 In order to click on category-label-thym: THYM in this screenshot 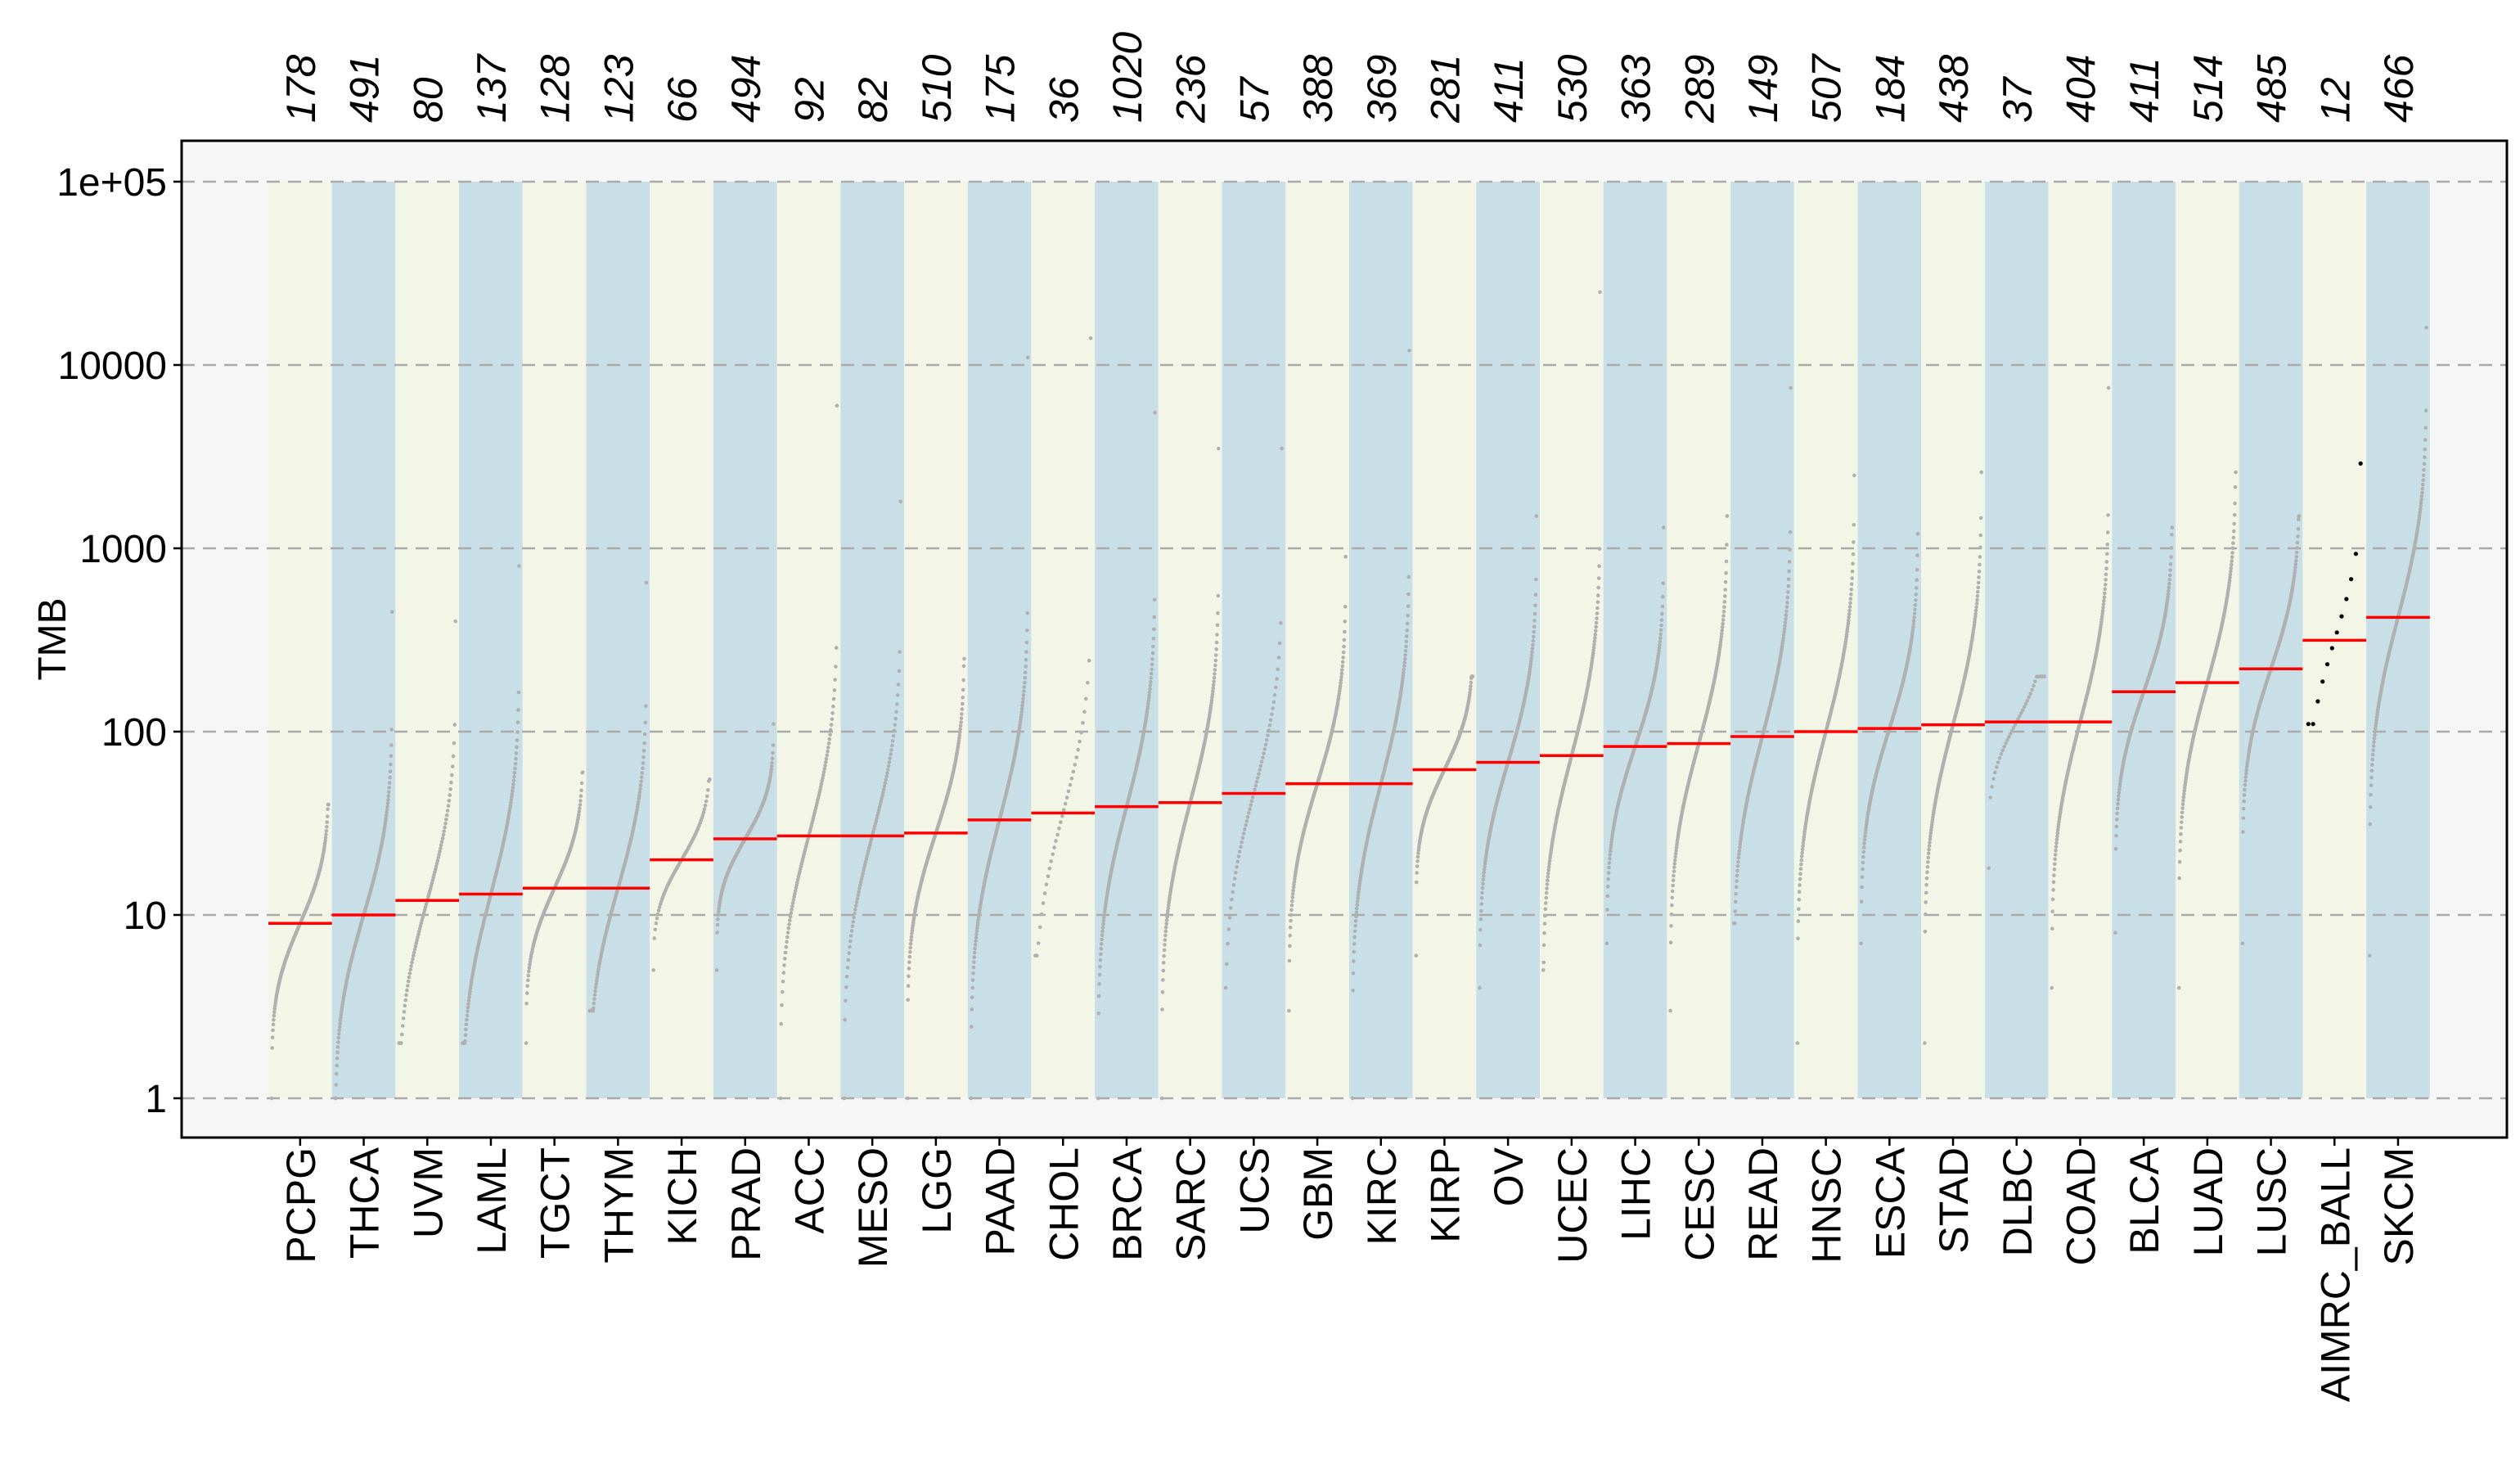, I will do `click(618, 1206)`.